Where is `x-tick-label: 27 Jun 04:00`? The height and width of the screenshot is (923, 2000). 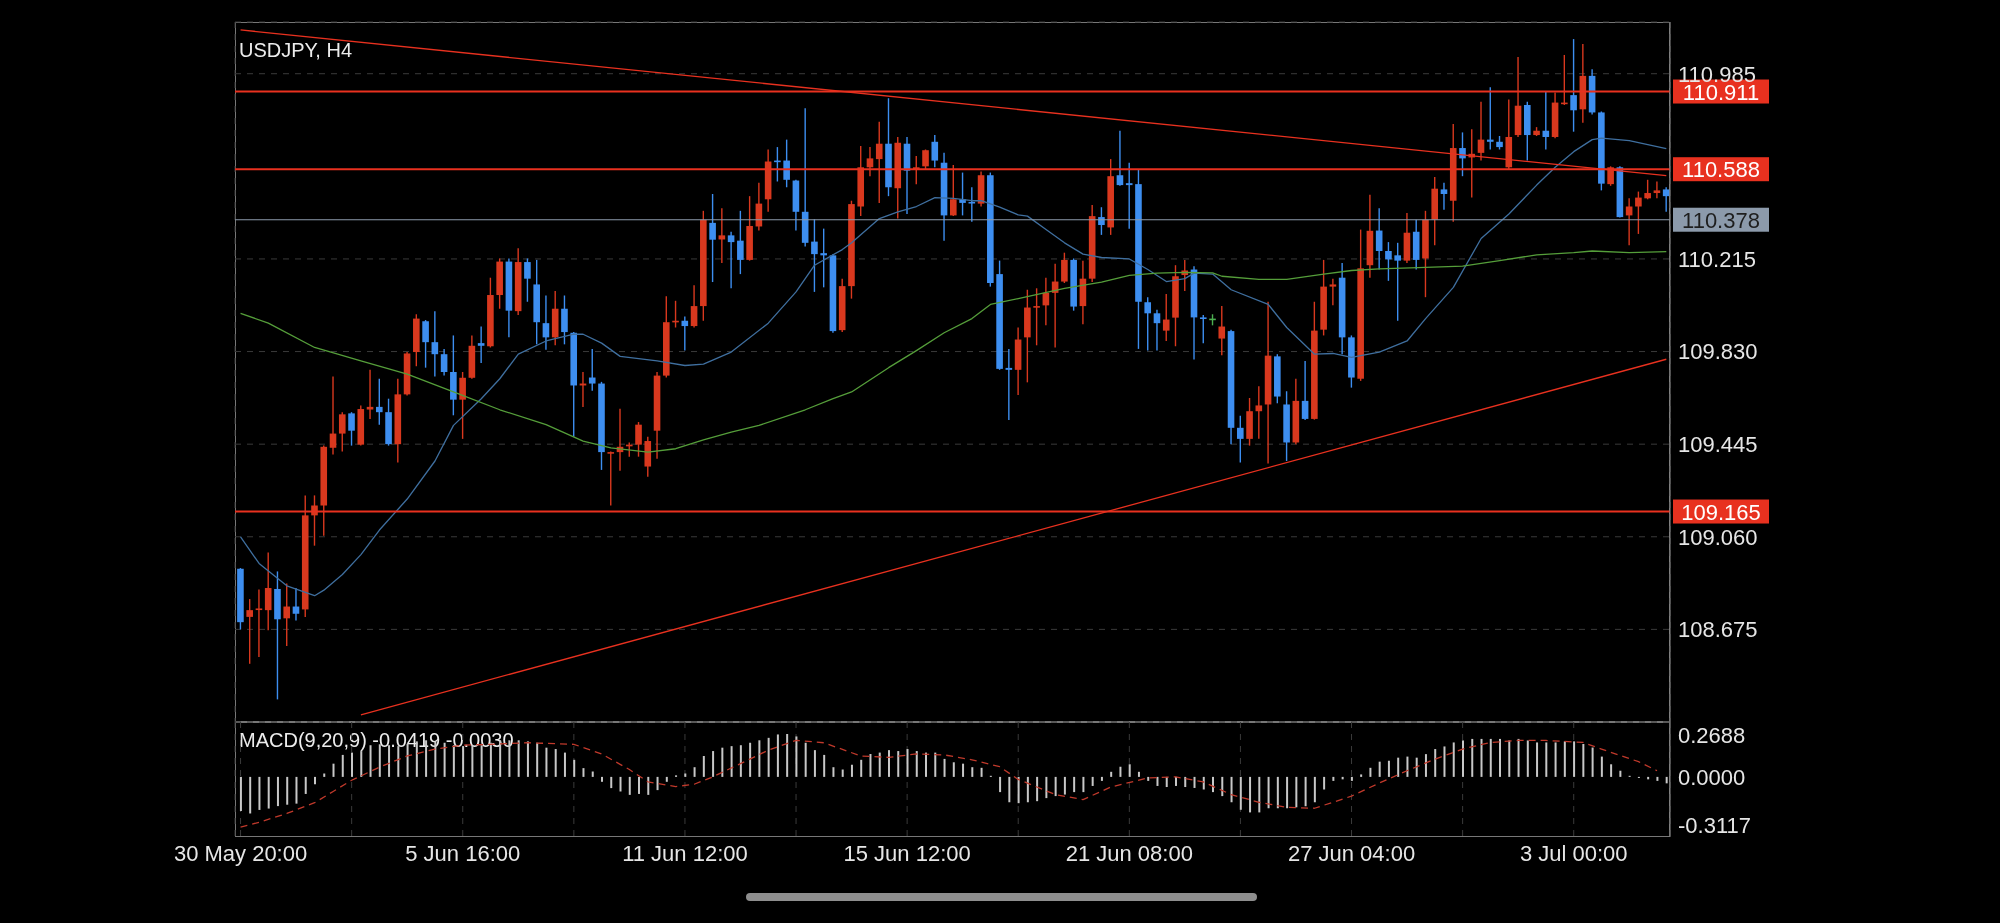
x-tick-label: 27 Jun 04:00 is located at coordinates (1351, 853).